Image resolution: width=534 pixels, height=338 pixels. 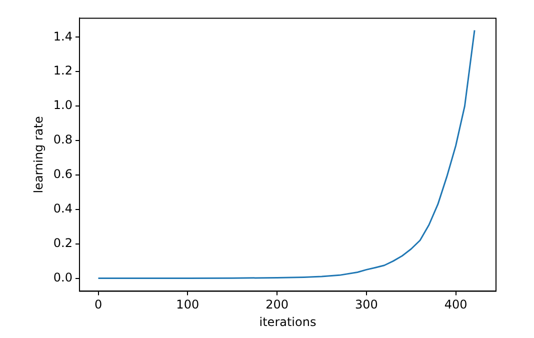 What do you see at coordinates (62, 139) in the screenshot?
I see `y-tick-label: 0.8` at bounding box center [62, 139].